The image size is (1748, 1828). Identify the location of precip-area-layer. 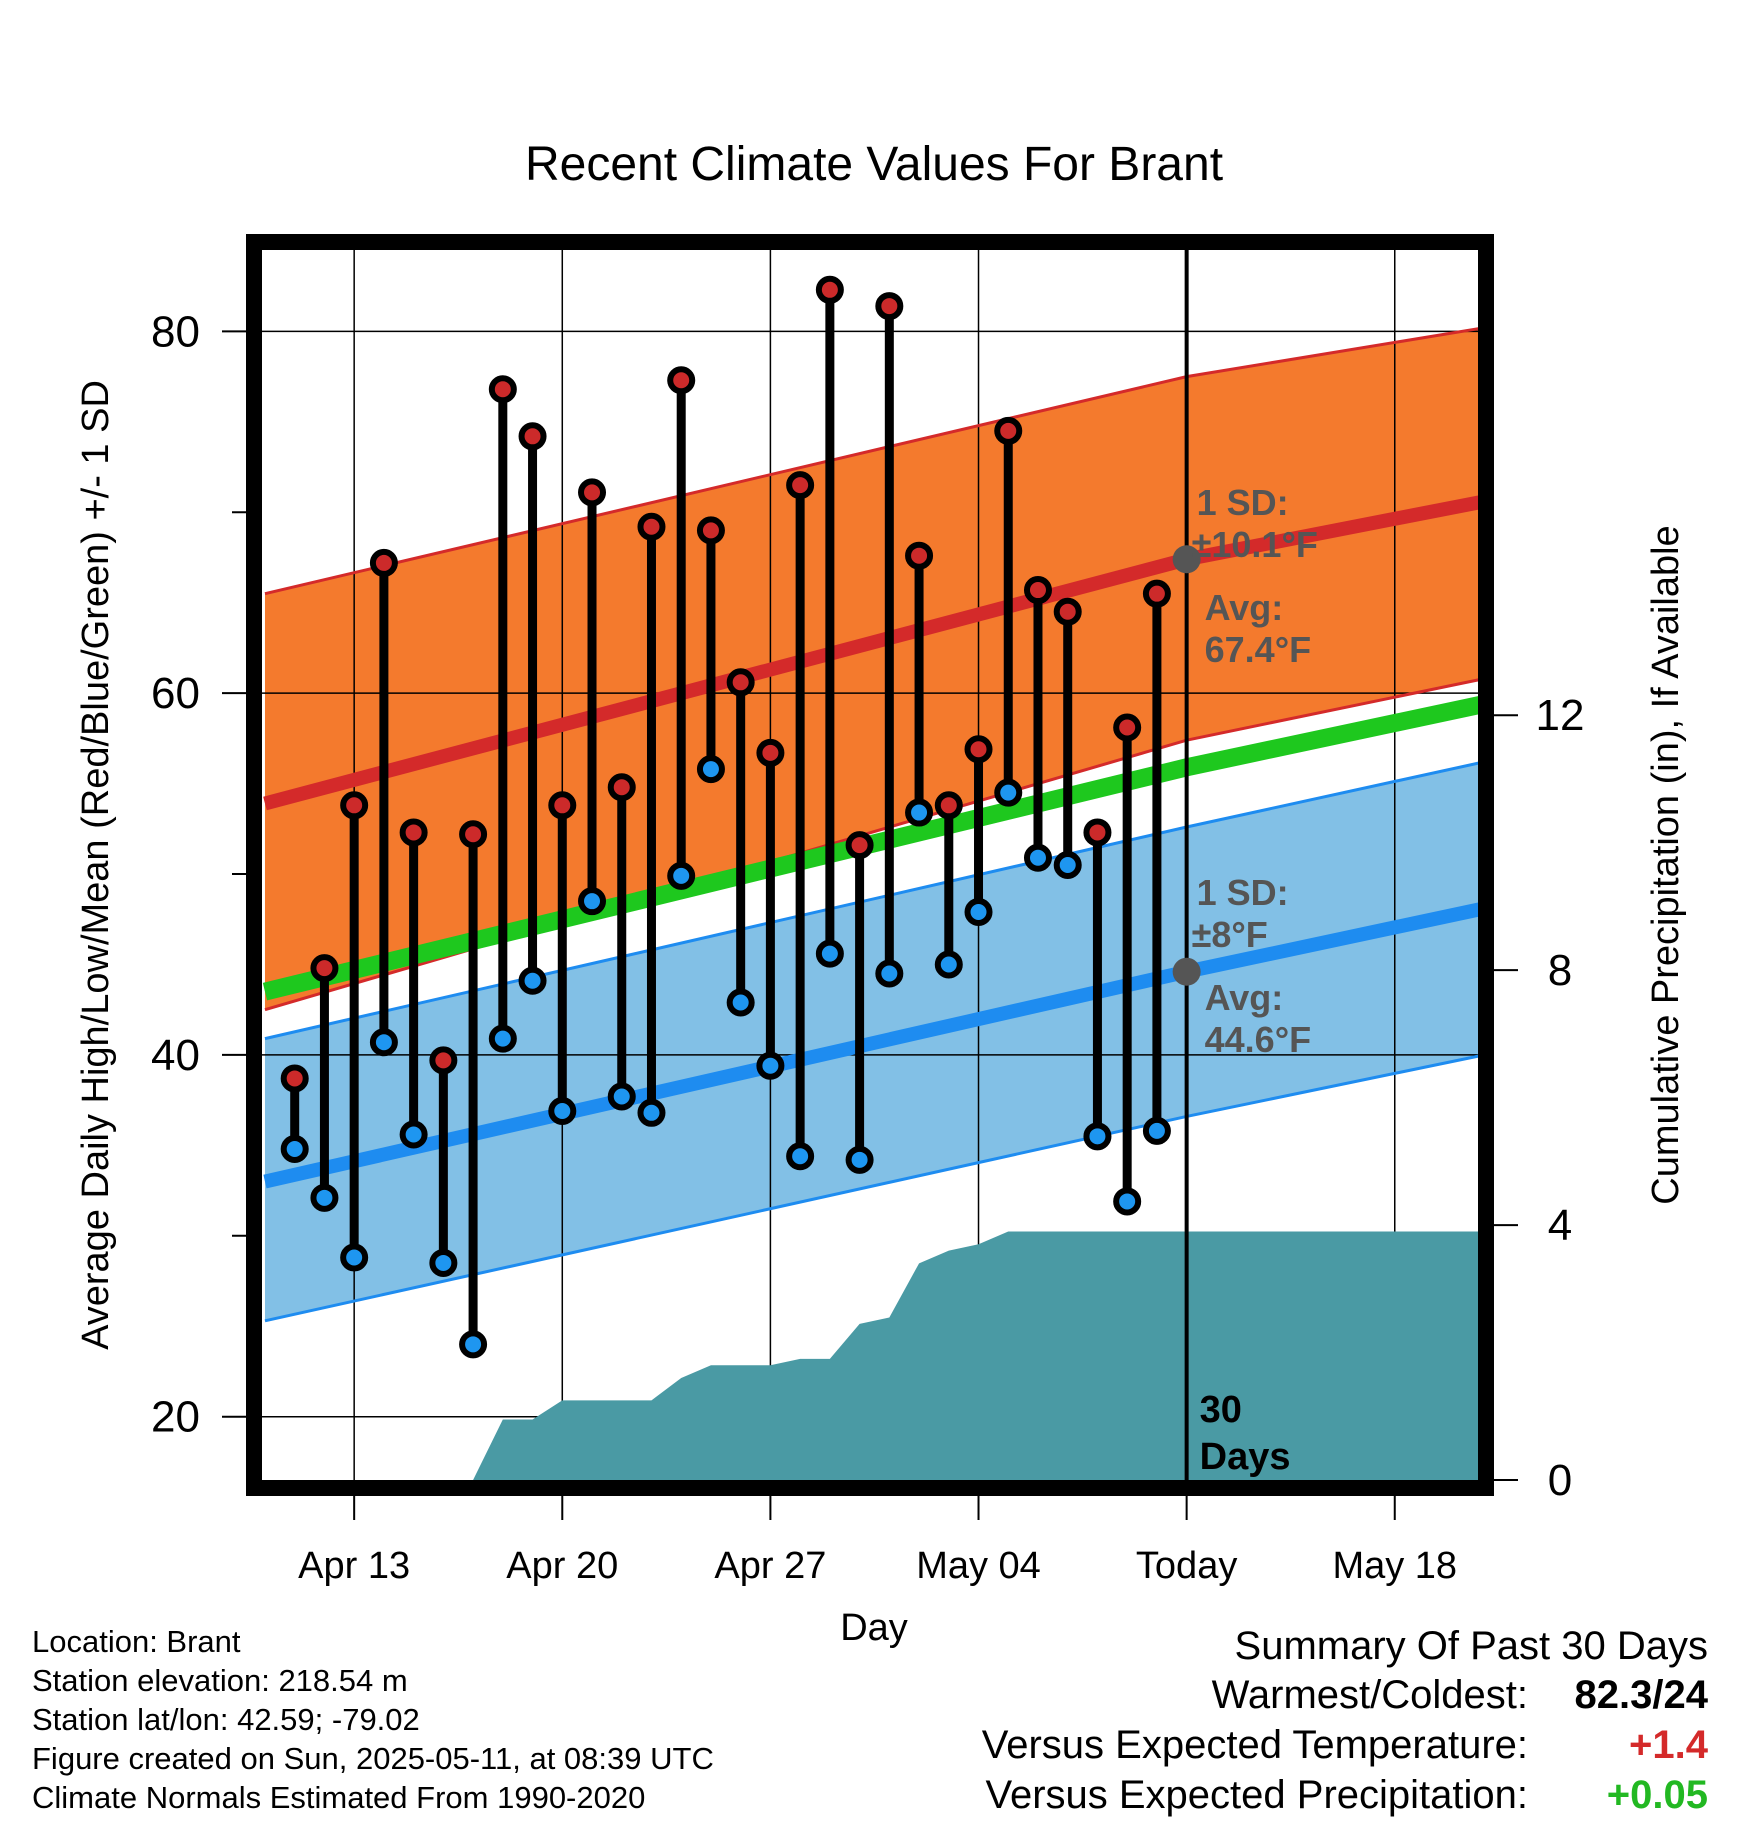
(975, 1355).